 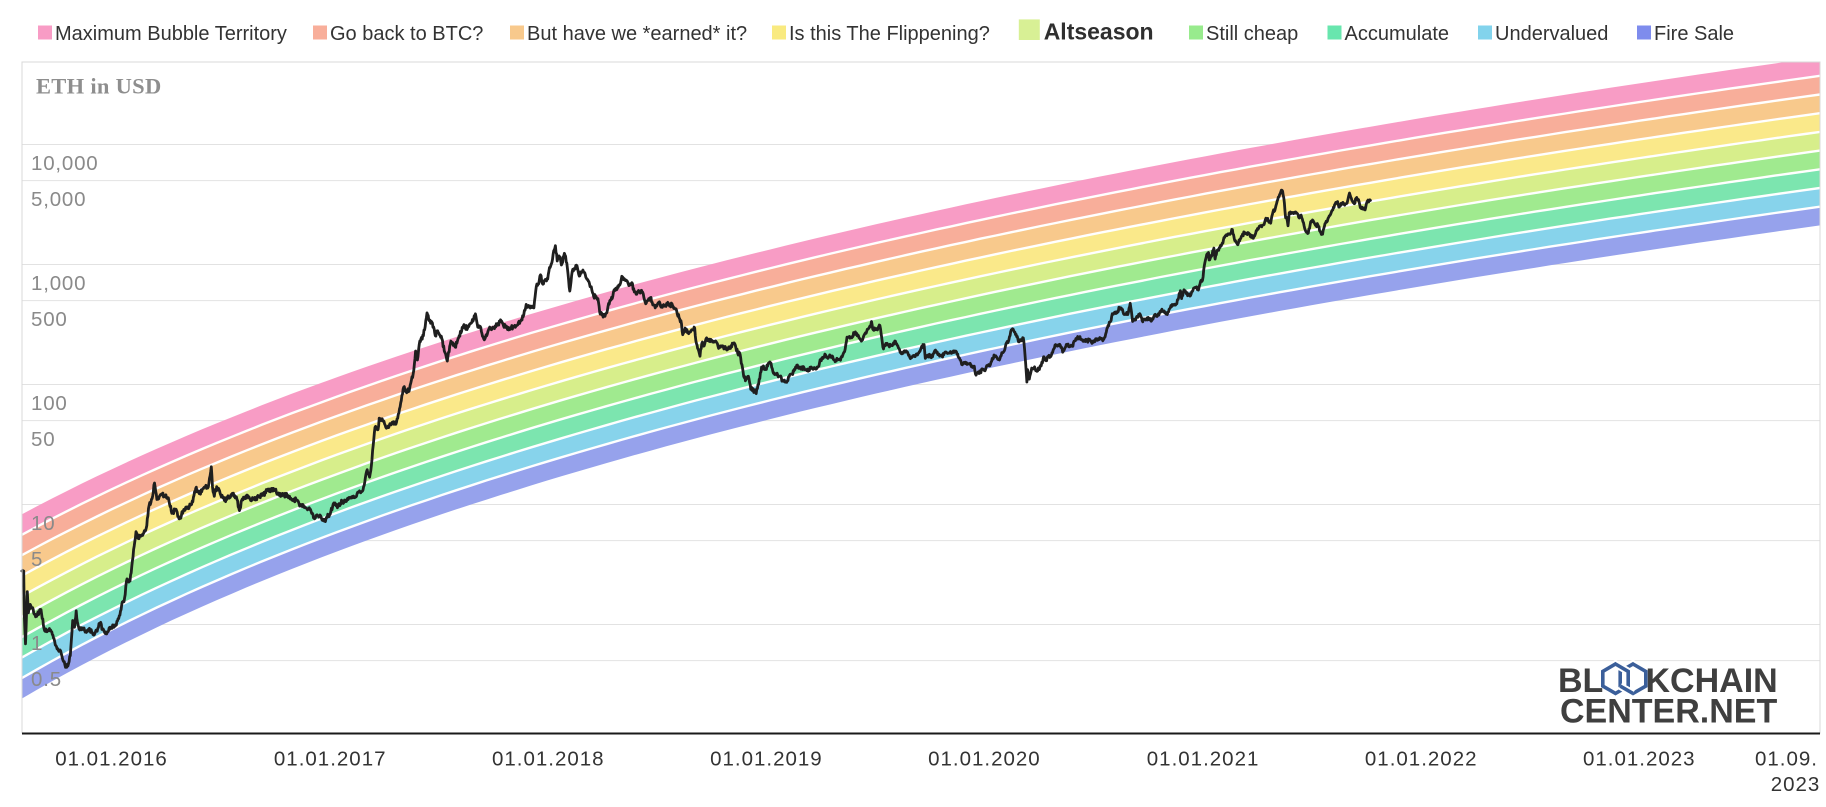 What do you see at coordinates (46, 679) in the screenshot?
I see `svg-text: 0.5` at bounding box center [46, 679].